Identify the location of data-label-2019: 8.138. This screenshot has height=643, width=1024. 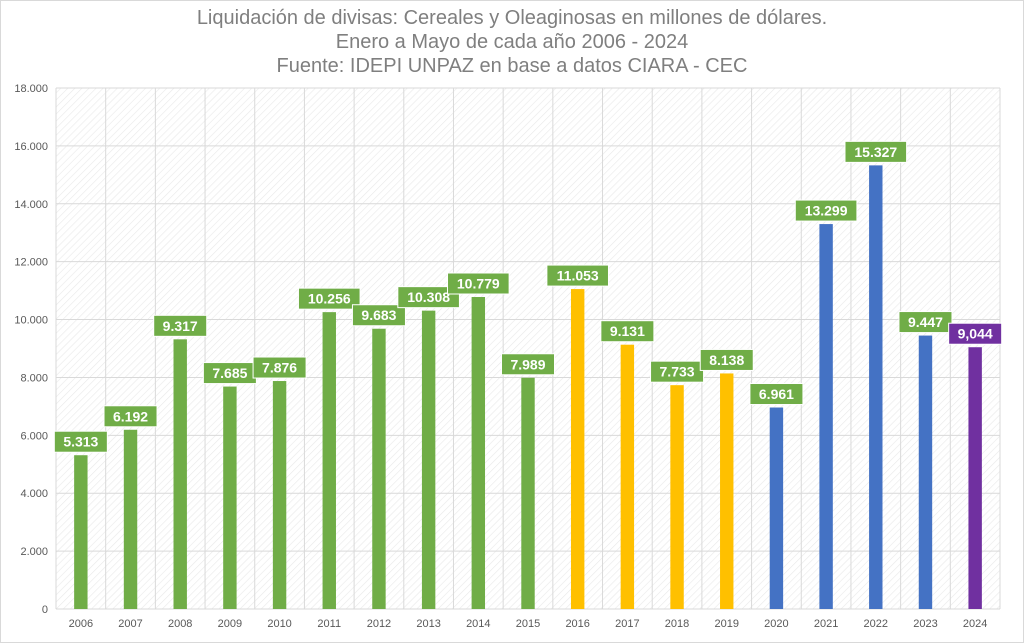
(726, 359).